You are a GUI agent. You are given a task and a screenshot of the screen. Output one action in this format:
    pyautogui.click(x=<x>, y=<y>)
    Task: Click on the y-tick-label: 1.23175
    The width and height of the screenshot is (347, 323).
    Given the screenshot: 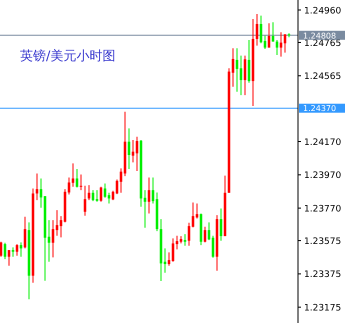 What is the action you would take?
    pyautogui.click(x=323, y=308)
    